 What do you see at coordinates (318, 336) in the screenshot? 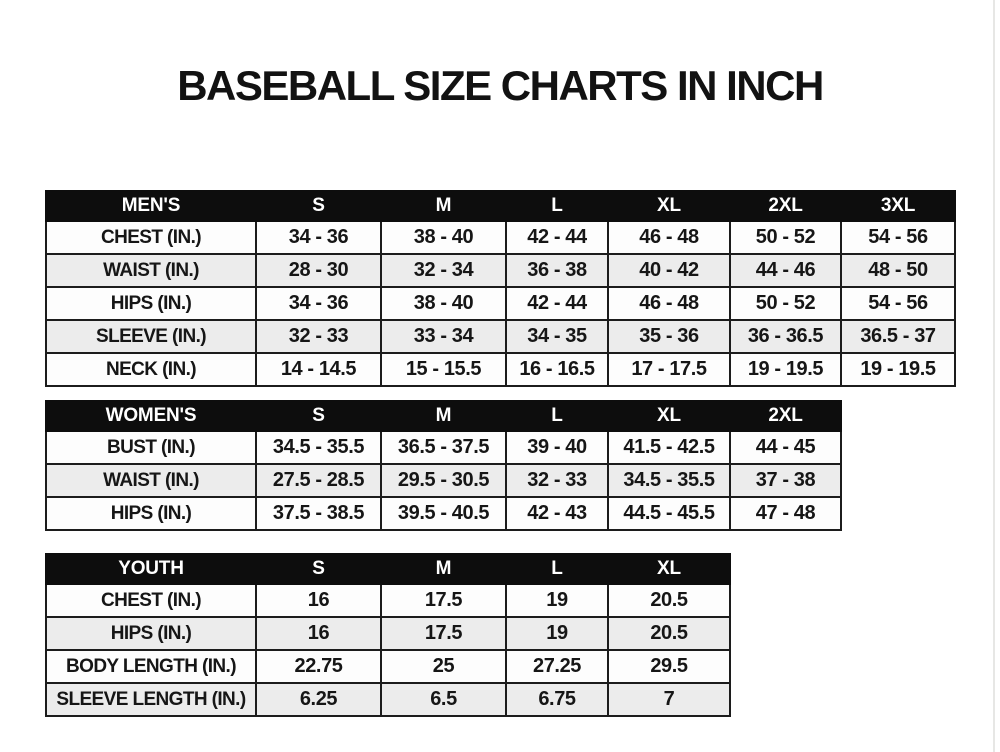
I see `size-value-cell: 32 - 33` at bounding box center [318, 336].